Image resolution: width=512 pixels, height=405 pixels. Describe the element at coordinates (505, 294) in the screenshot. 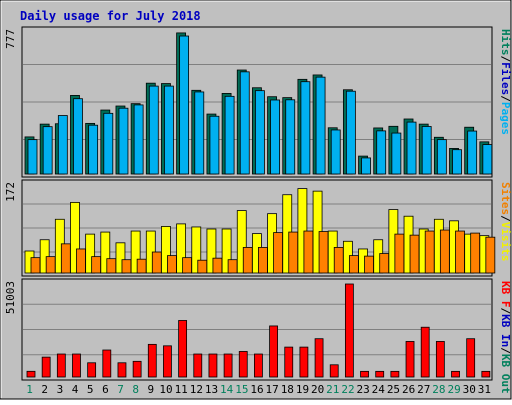

I see `legend-entry: KB F` at that location.